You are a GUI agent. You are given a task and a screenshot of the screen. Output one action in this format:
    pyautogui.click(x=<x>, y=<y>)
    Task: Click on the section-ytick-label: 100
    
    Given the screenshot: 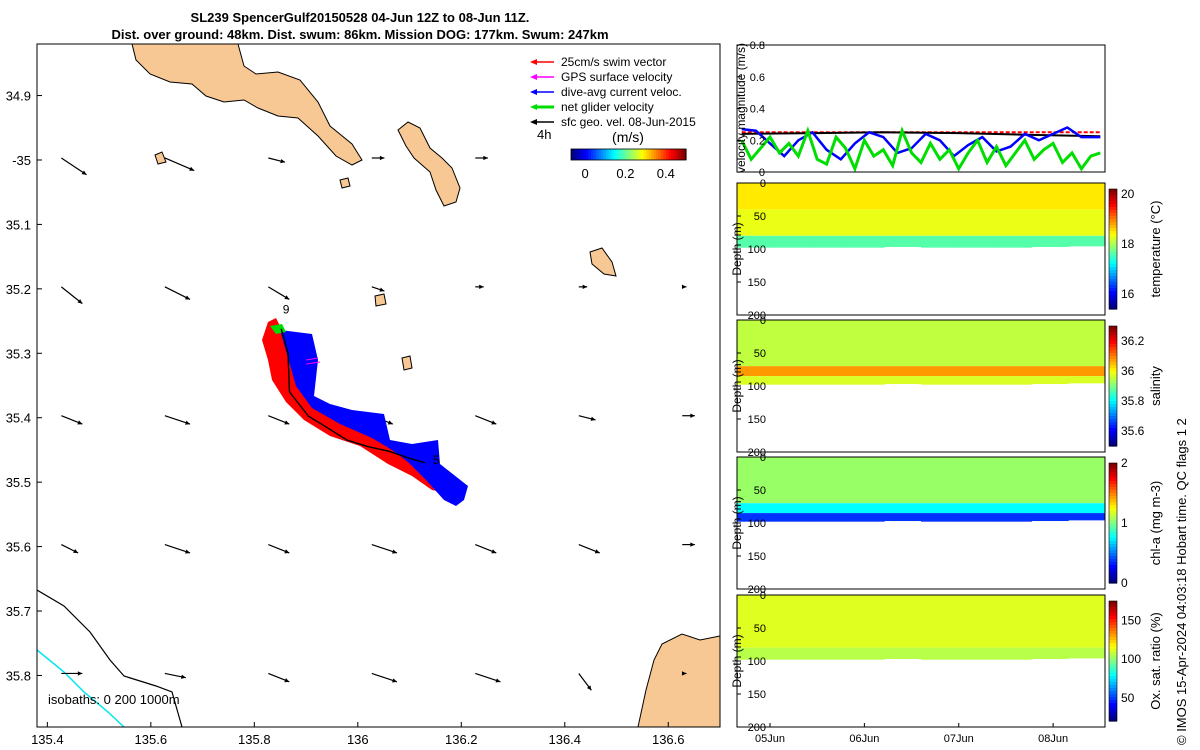 What is the action you would take?
    pyautogui.click(x=757, y=387)
    